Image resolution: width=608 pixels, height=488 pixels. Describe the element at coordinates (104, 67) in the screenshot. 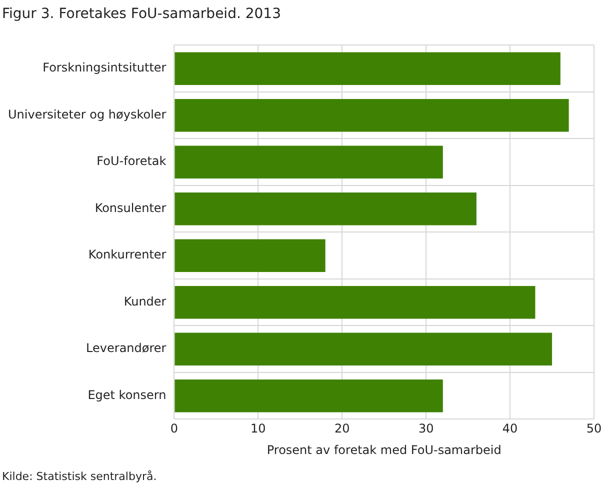

I see `y-tick-label: Forskningsintsitutter` at that location.